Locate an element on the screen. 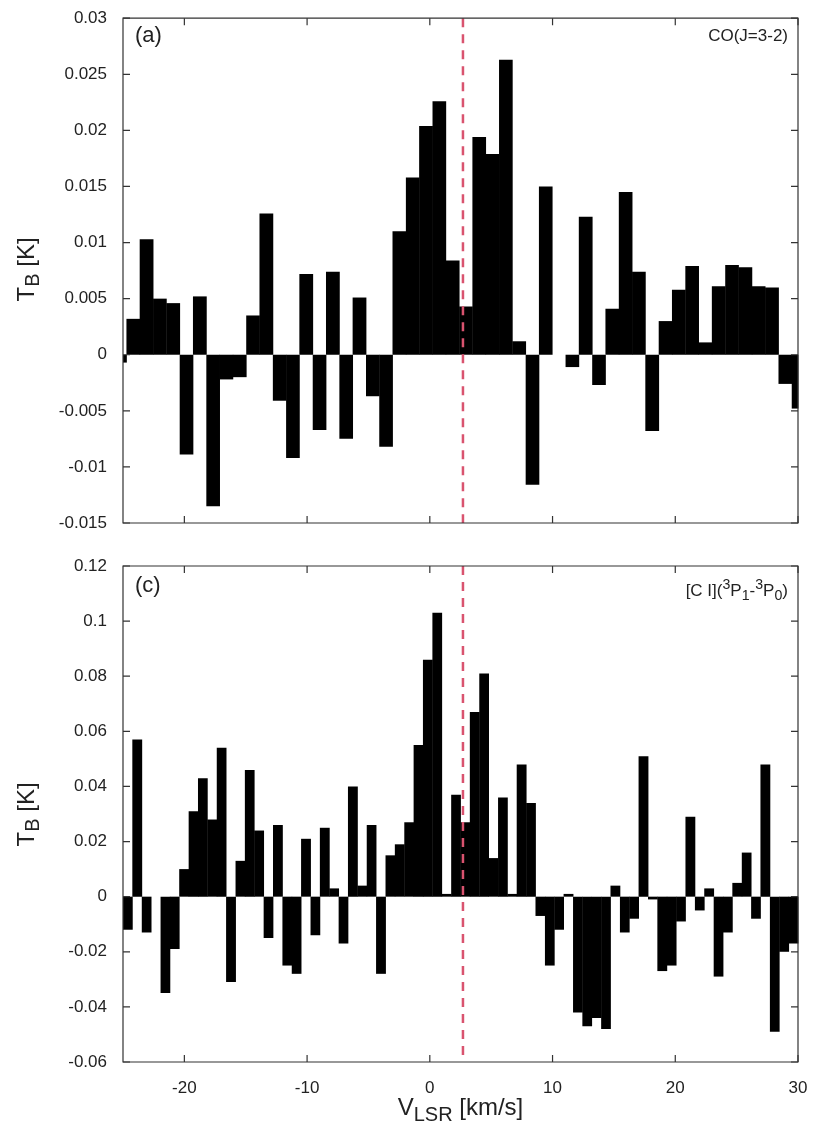 The width and height of the screenshot is (818, 1133). y-tick-label: 0.12 is located at coordinates (90, 565).